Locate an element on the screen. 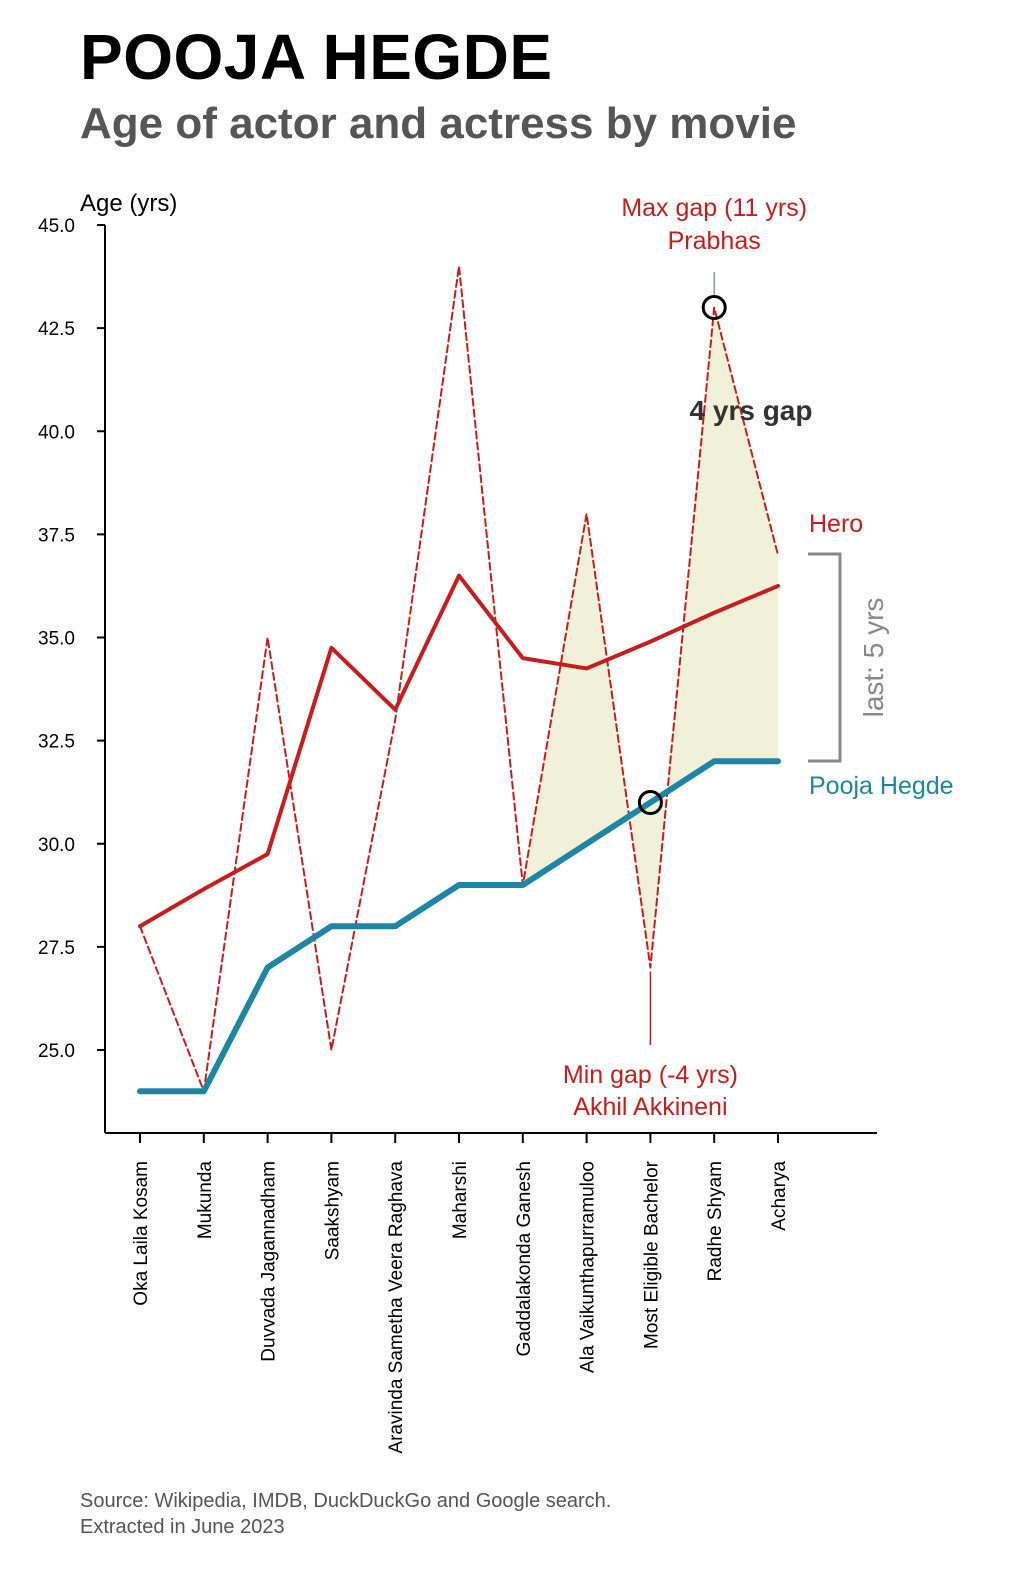 This screenshot has height=1595, width=1015. last-gap-bracket is located at coordinates (825, 657).